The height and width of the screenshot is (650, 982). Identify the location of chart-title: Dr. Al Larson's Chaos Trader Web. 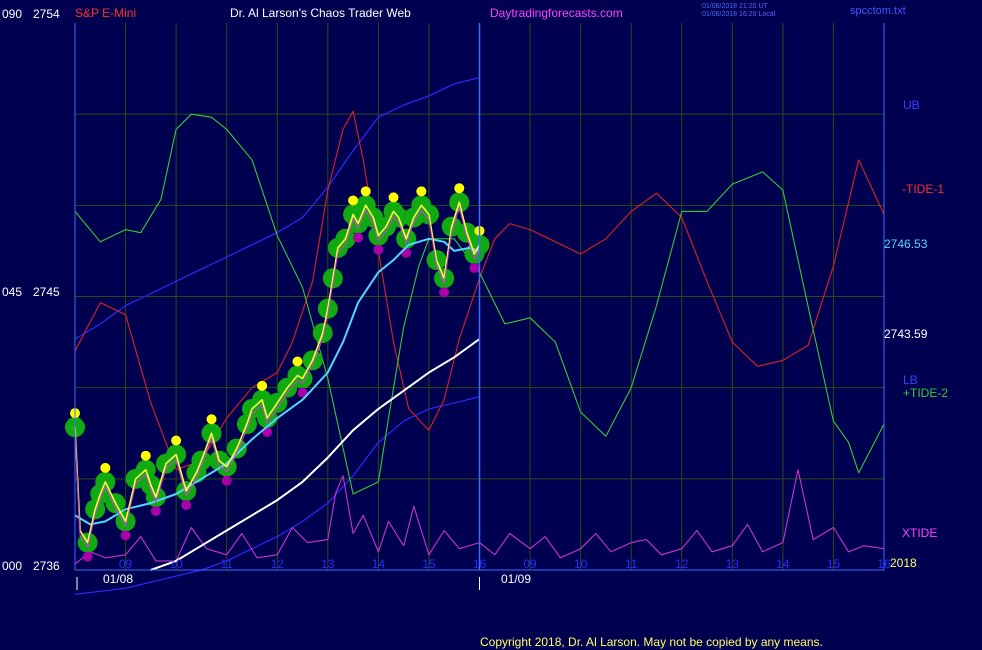
(320, 13).